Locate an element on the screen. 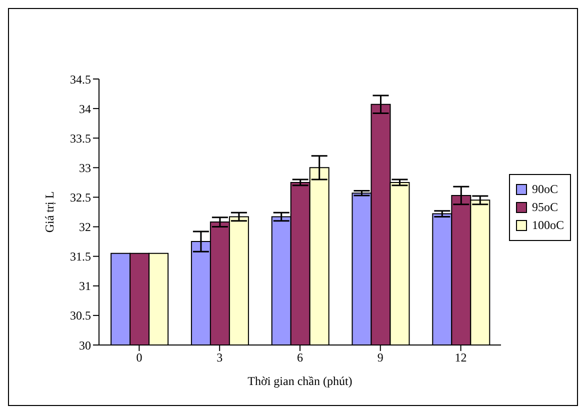 The image size is (586, 414). y-tick-label: 31.5 is located at coordinates (80, 257).